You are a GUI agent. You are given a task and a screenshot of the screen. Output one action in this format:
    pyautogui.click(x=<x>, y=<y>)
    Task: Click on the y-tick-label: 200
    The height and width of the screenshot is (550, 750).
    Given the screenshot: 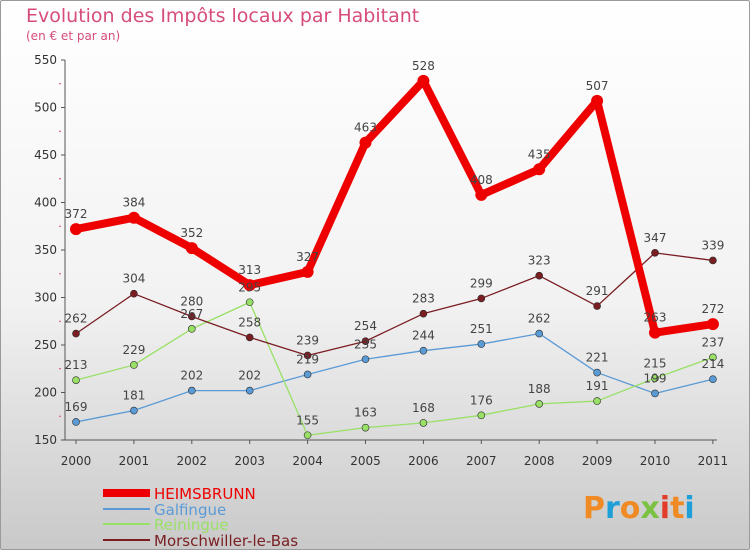 What is the action you would take?
    pyautogui.click(x=45, y=393)
    